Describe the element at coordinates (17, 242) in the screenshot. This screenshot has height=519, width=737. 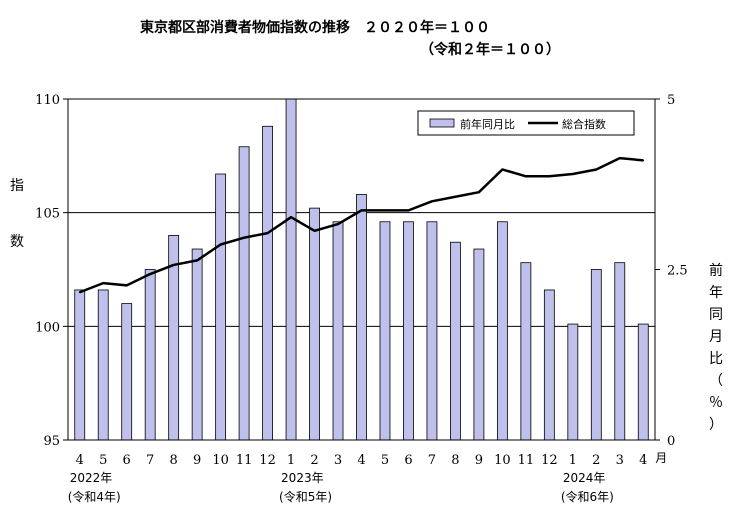
I see `axis-title-char: 数` at that location.